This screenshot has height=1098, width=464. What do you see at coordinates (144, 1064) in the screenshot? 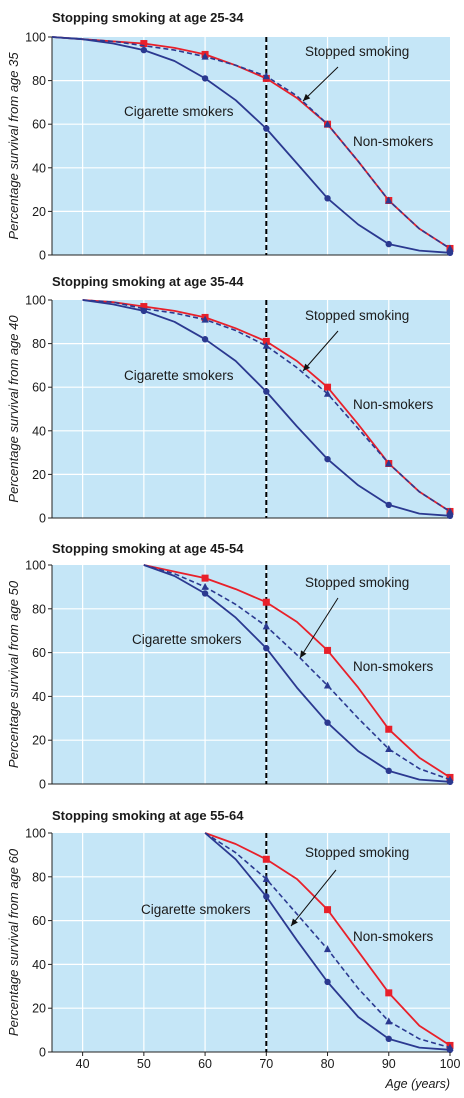
I see `x-tick-label: 50` at bounding box center [144, 1064].